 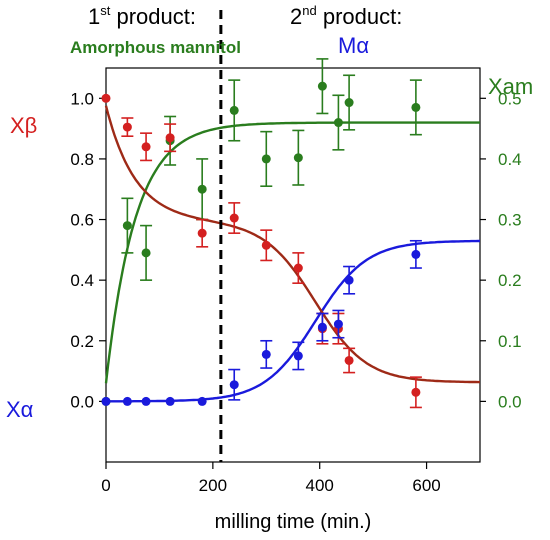 I want to click on right-tick-label: 0.3, so click(x=510, y=220).